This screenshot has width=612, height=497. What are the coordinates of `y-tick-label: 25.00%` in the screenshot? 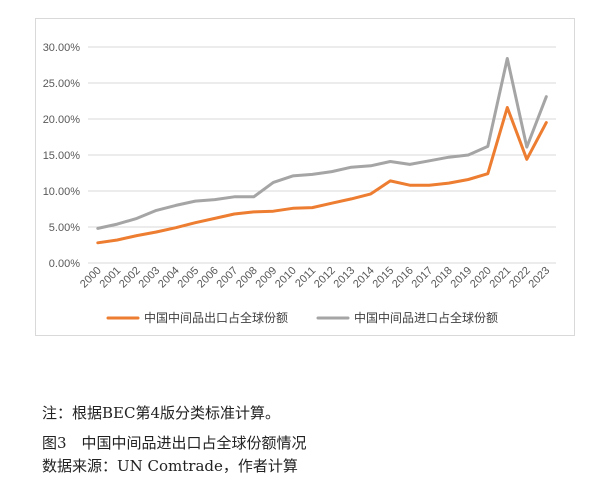 It's located at (62, 84).